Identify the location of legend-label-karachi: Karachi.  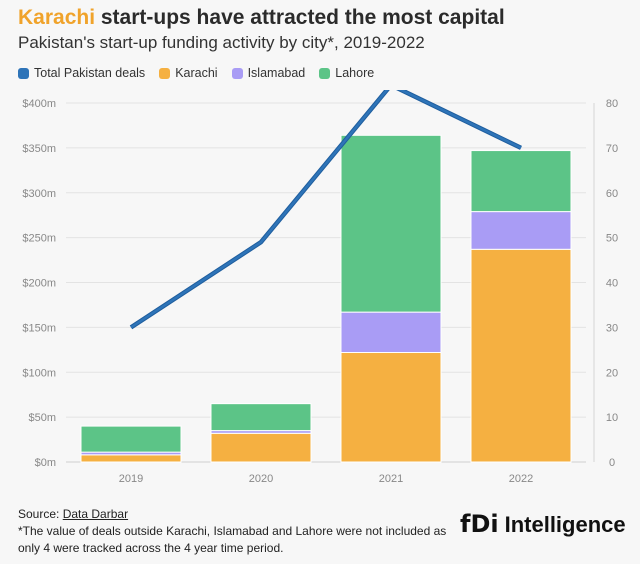
(196, 73).